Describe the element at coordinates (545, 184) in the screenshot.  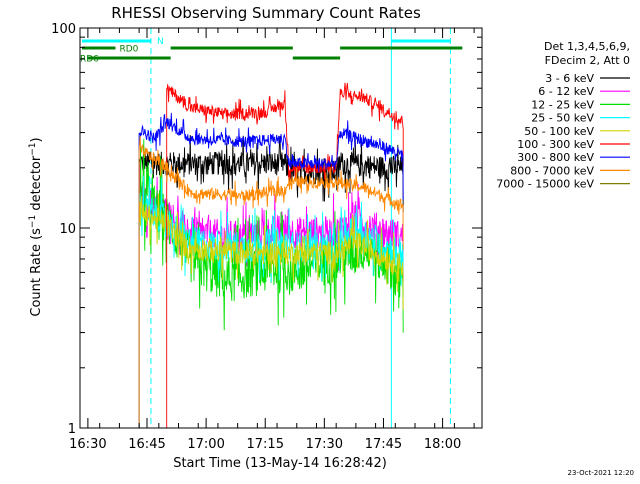
I see `legend-label-8: 7000 - 15000 keV` at that location.